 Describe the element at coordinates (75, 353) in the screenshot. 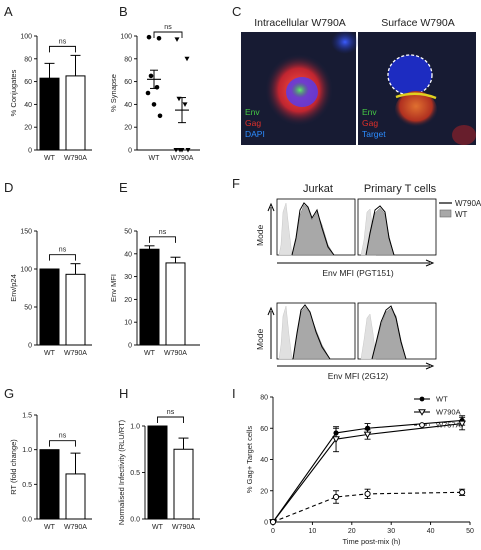

I see `chart-d-x-tick-label-1: W790A` at that location.